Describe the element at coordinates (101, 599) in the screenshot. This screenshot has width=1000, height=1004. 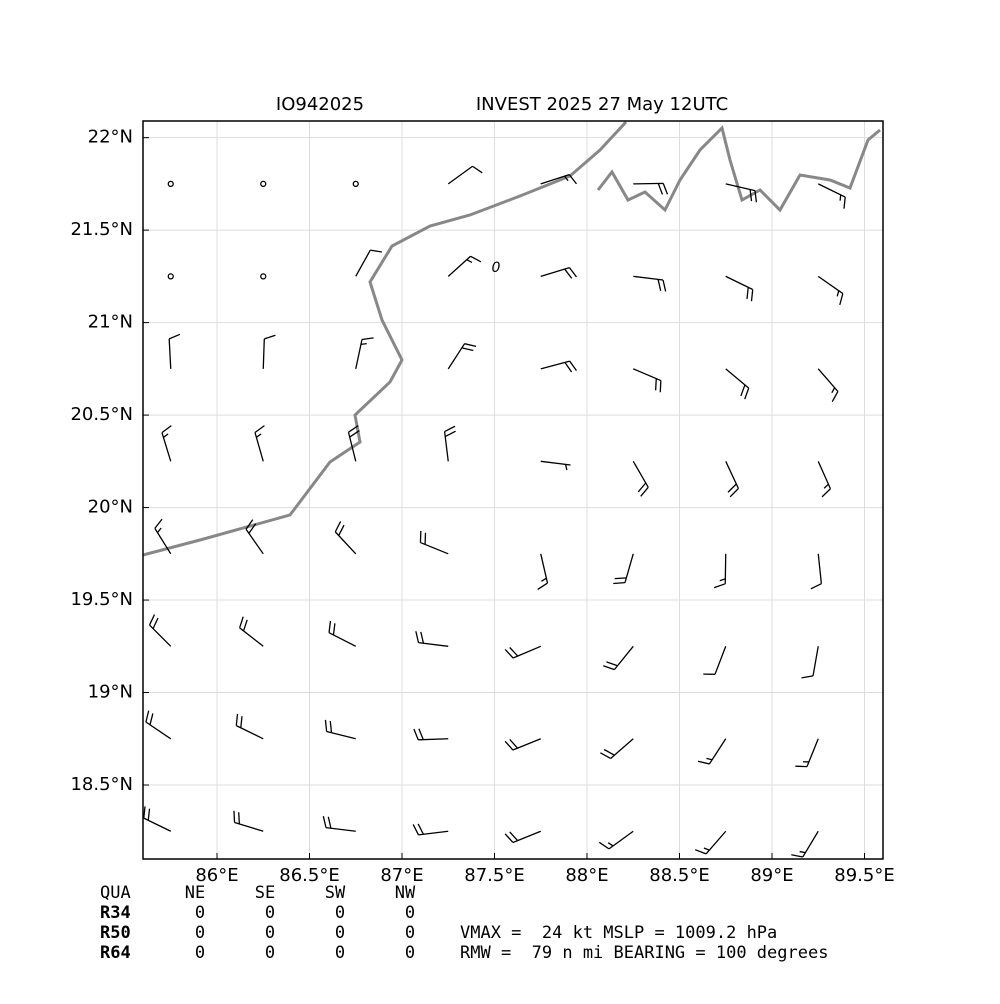
I see `y-tick-label: 19.5°N` at that location.